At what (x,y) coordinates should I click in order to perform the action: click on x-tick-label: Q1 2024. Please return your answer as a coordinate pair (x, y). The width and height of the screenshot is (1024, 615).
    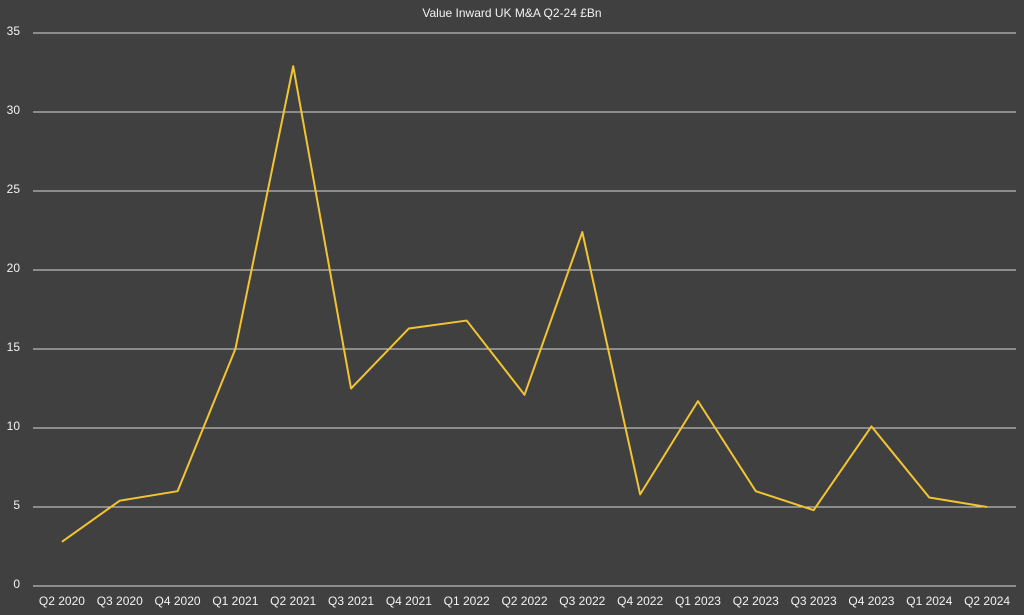
    Looking at the image, I should click on (929, 601).